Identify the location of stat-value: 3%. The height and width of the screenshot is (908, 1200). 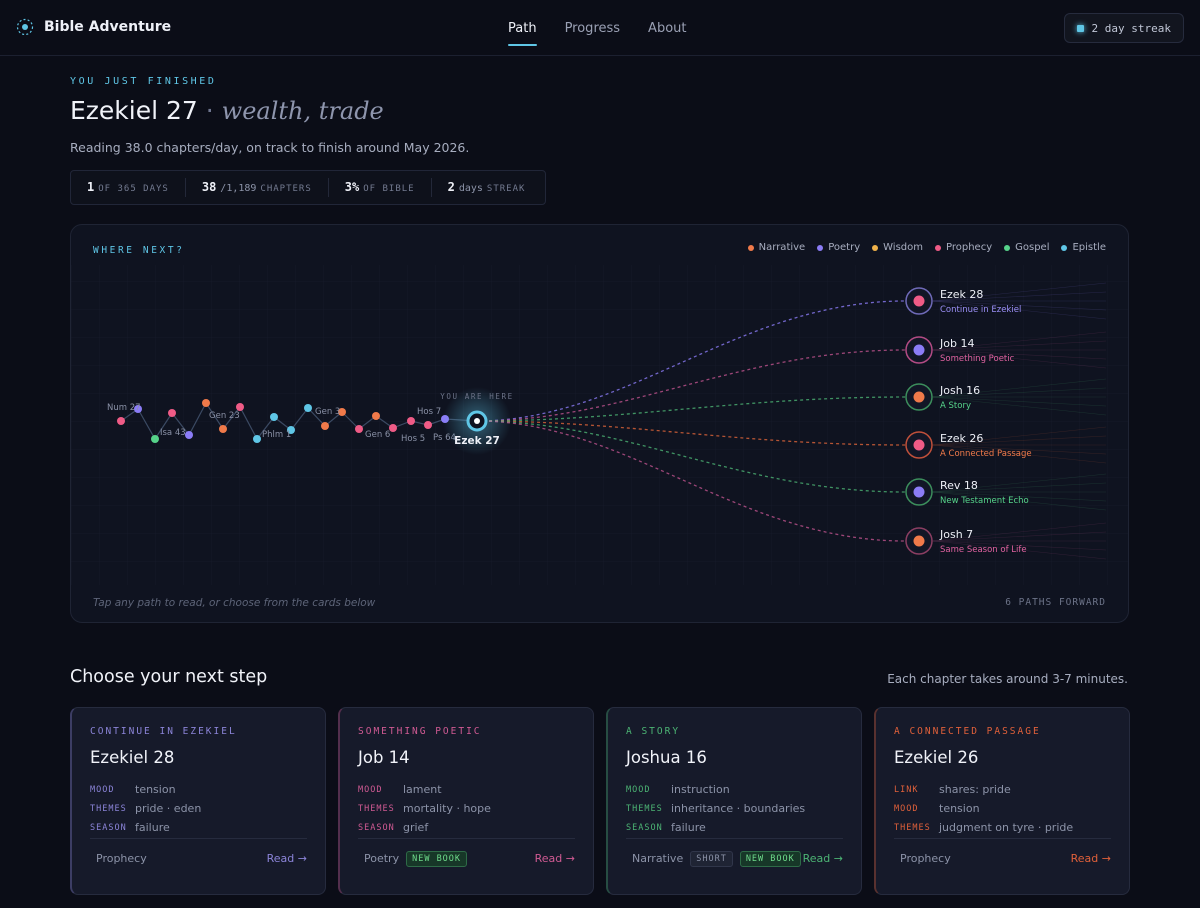
(352, 187).